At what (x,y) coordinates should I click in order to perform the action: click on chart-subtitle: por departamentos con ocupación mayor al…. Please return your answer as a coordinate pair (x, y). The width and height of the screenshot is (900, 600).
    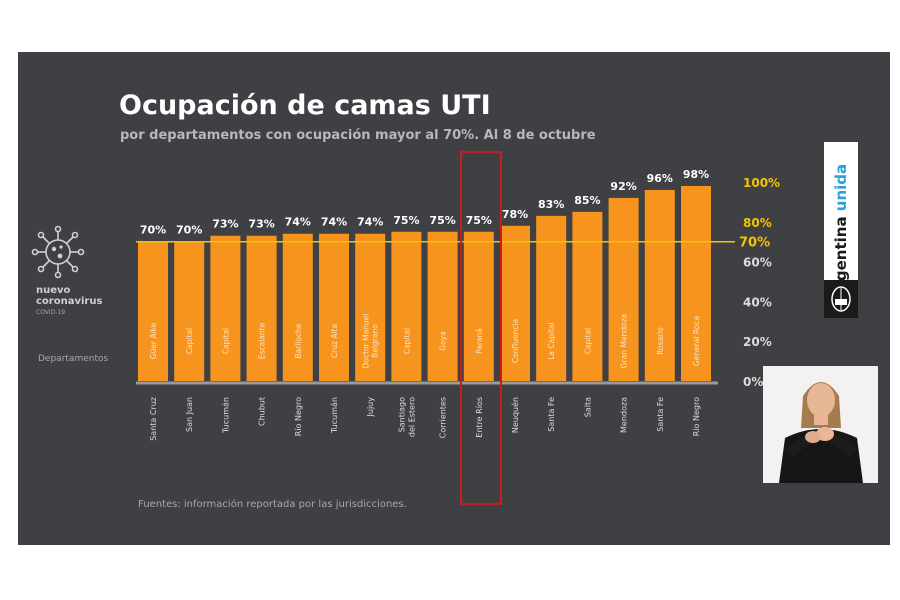
    Looking at the image, I should click on (358, 135).